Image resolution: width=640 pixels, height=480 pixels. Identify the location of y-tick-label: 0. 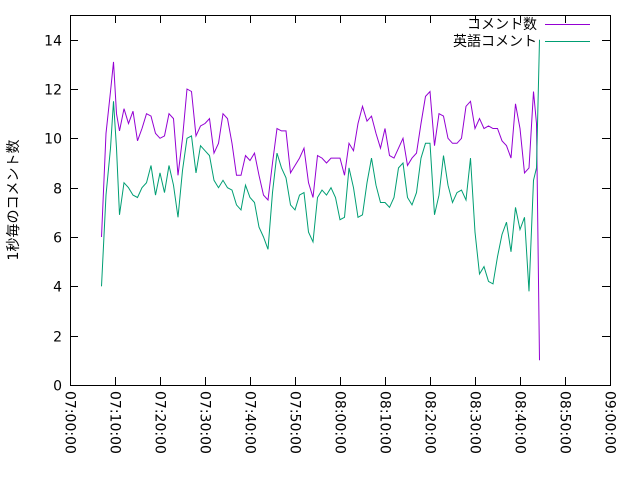
(57, 387).